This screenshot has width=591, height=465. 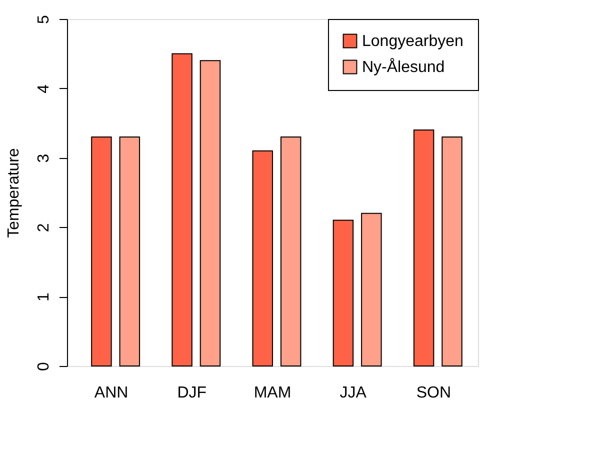 I want to click on x-tick-label: JJA, so click(x=353, y=393).